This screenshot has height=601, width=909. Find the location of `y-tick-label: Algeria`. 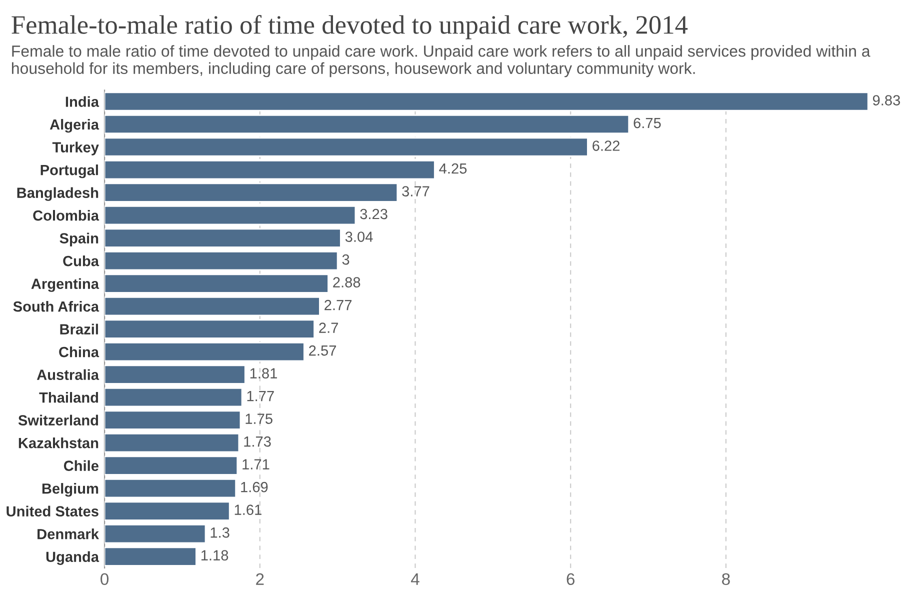

y-tick-label: Algeria is located at coordinates (75, 125).